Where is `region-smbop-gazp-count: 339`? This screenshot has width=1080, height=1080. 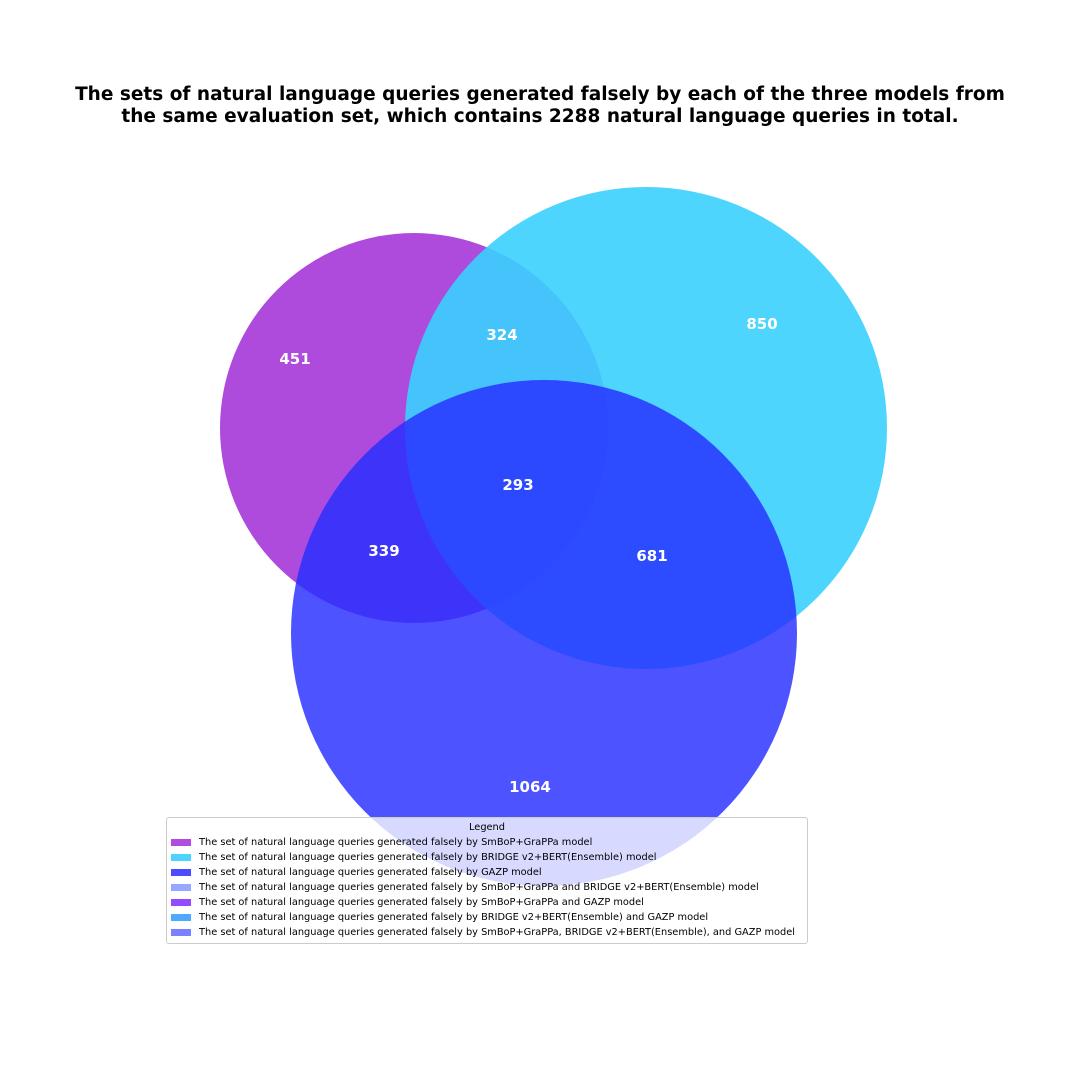 region-smbop-gazp-count: 339 is located at coordinates (383, 551).